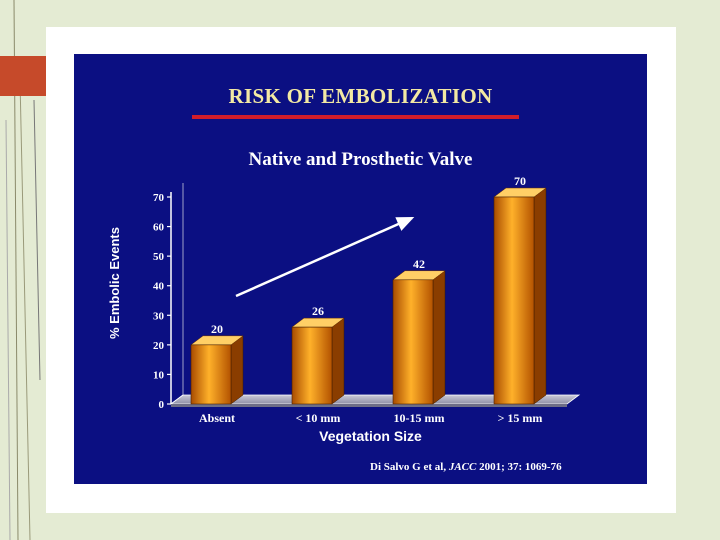 This screenshot has height=540, width=720. I want to click on citation: Di Salvo G et al, JACC 2001; 37: 1069-76, so click(500, 467).